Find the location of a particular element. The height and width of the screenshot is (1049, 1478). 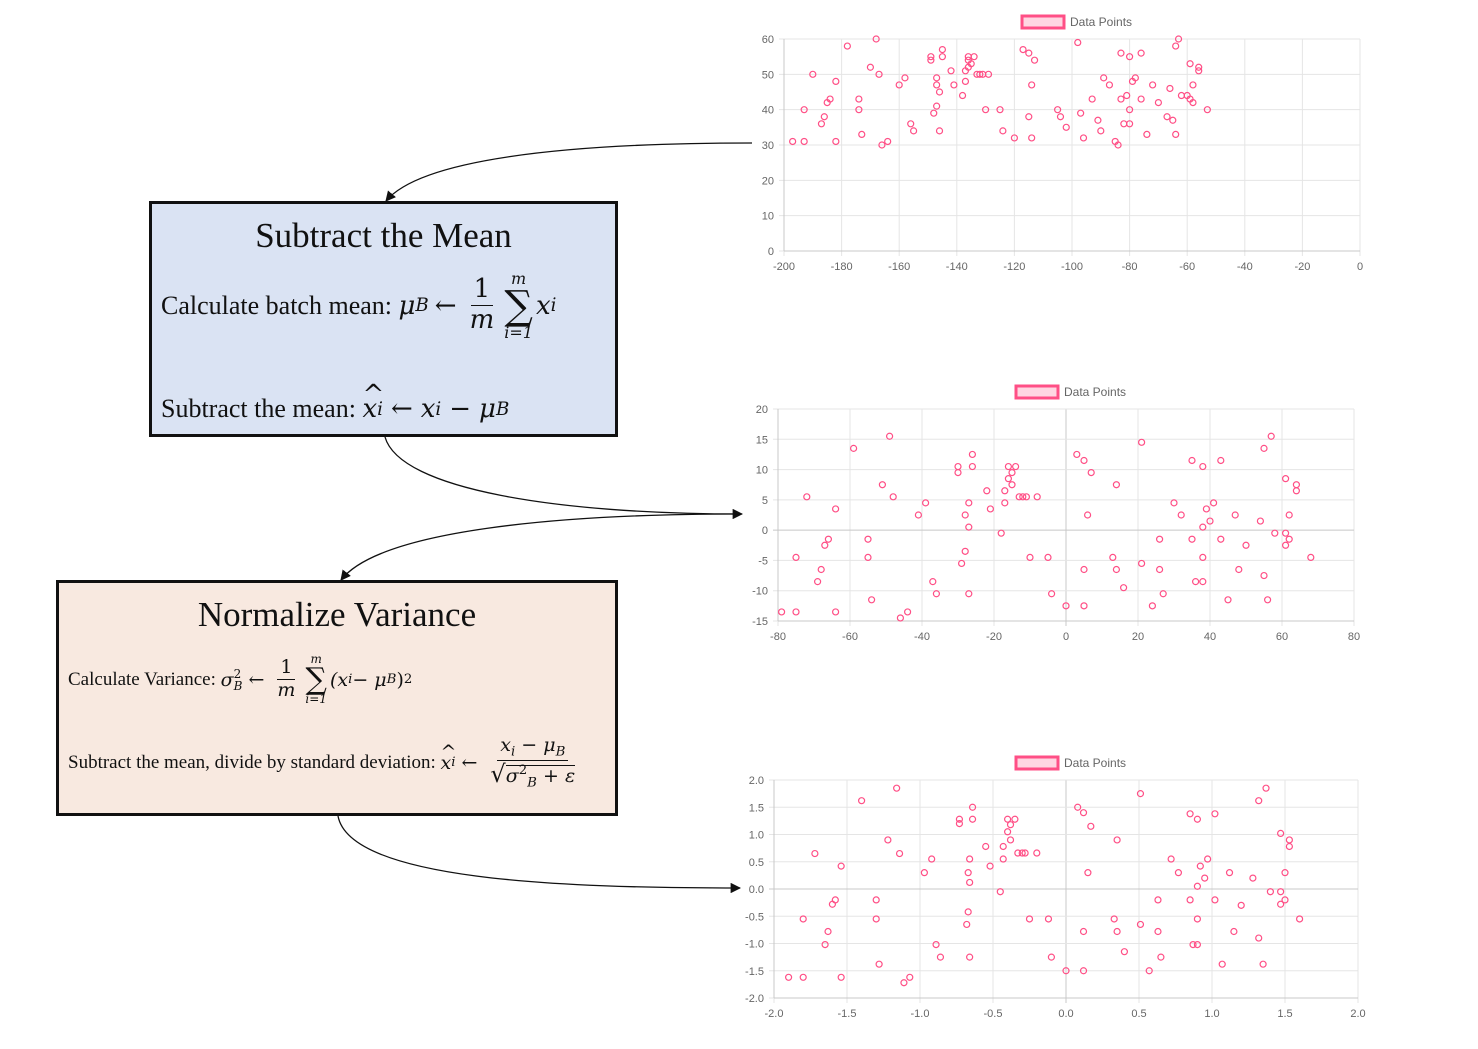

legend-label: Data Points is located at coordinates (1101, 22).